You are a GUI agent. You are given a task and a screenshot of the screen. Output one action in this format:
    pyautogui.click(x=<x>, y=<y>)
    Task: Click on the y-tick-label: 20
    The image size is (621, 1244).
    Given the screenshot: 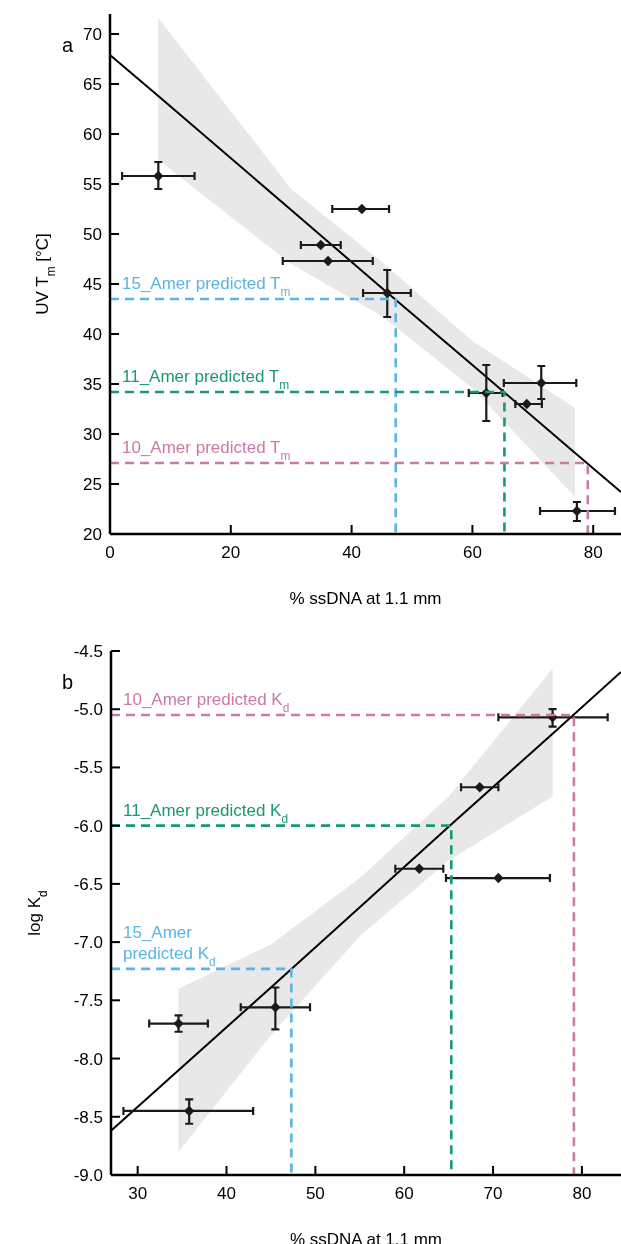 What is the action you would take?
    pyautogui.click(x=92, y=534)
    